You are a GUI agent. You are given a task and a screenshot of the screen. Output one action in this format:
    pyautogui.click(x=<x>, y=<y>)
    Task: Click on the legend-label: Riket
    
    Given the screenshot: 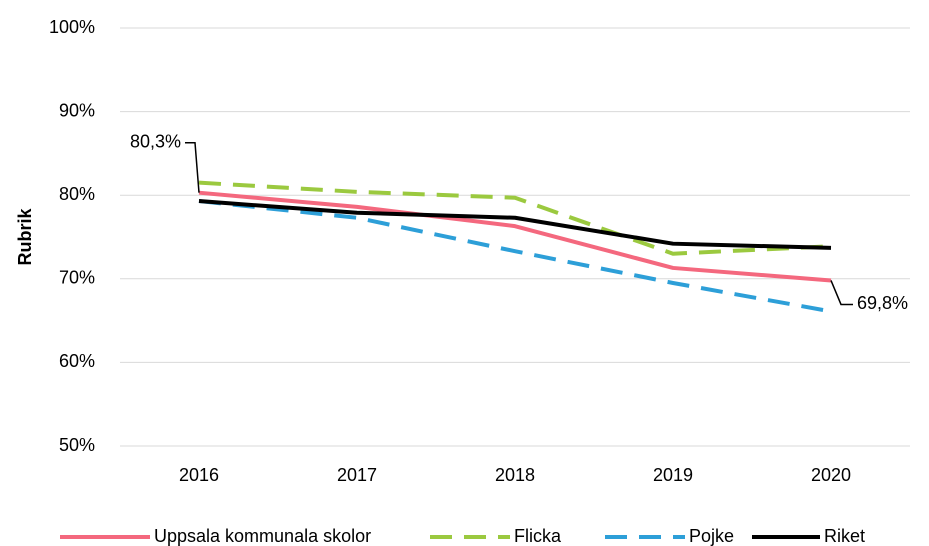 What is the action you would take?
    pyautogui.click(x=844, y=536)
    